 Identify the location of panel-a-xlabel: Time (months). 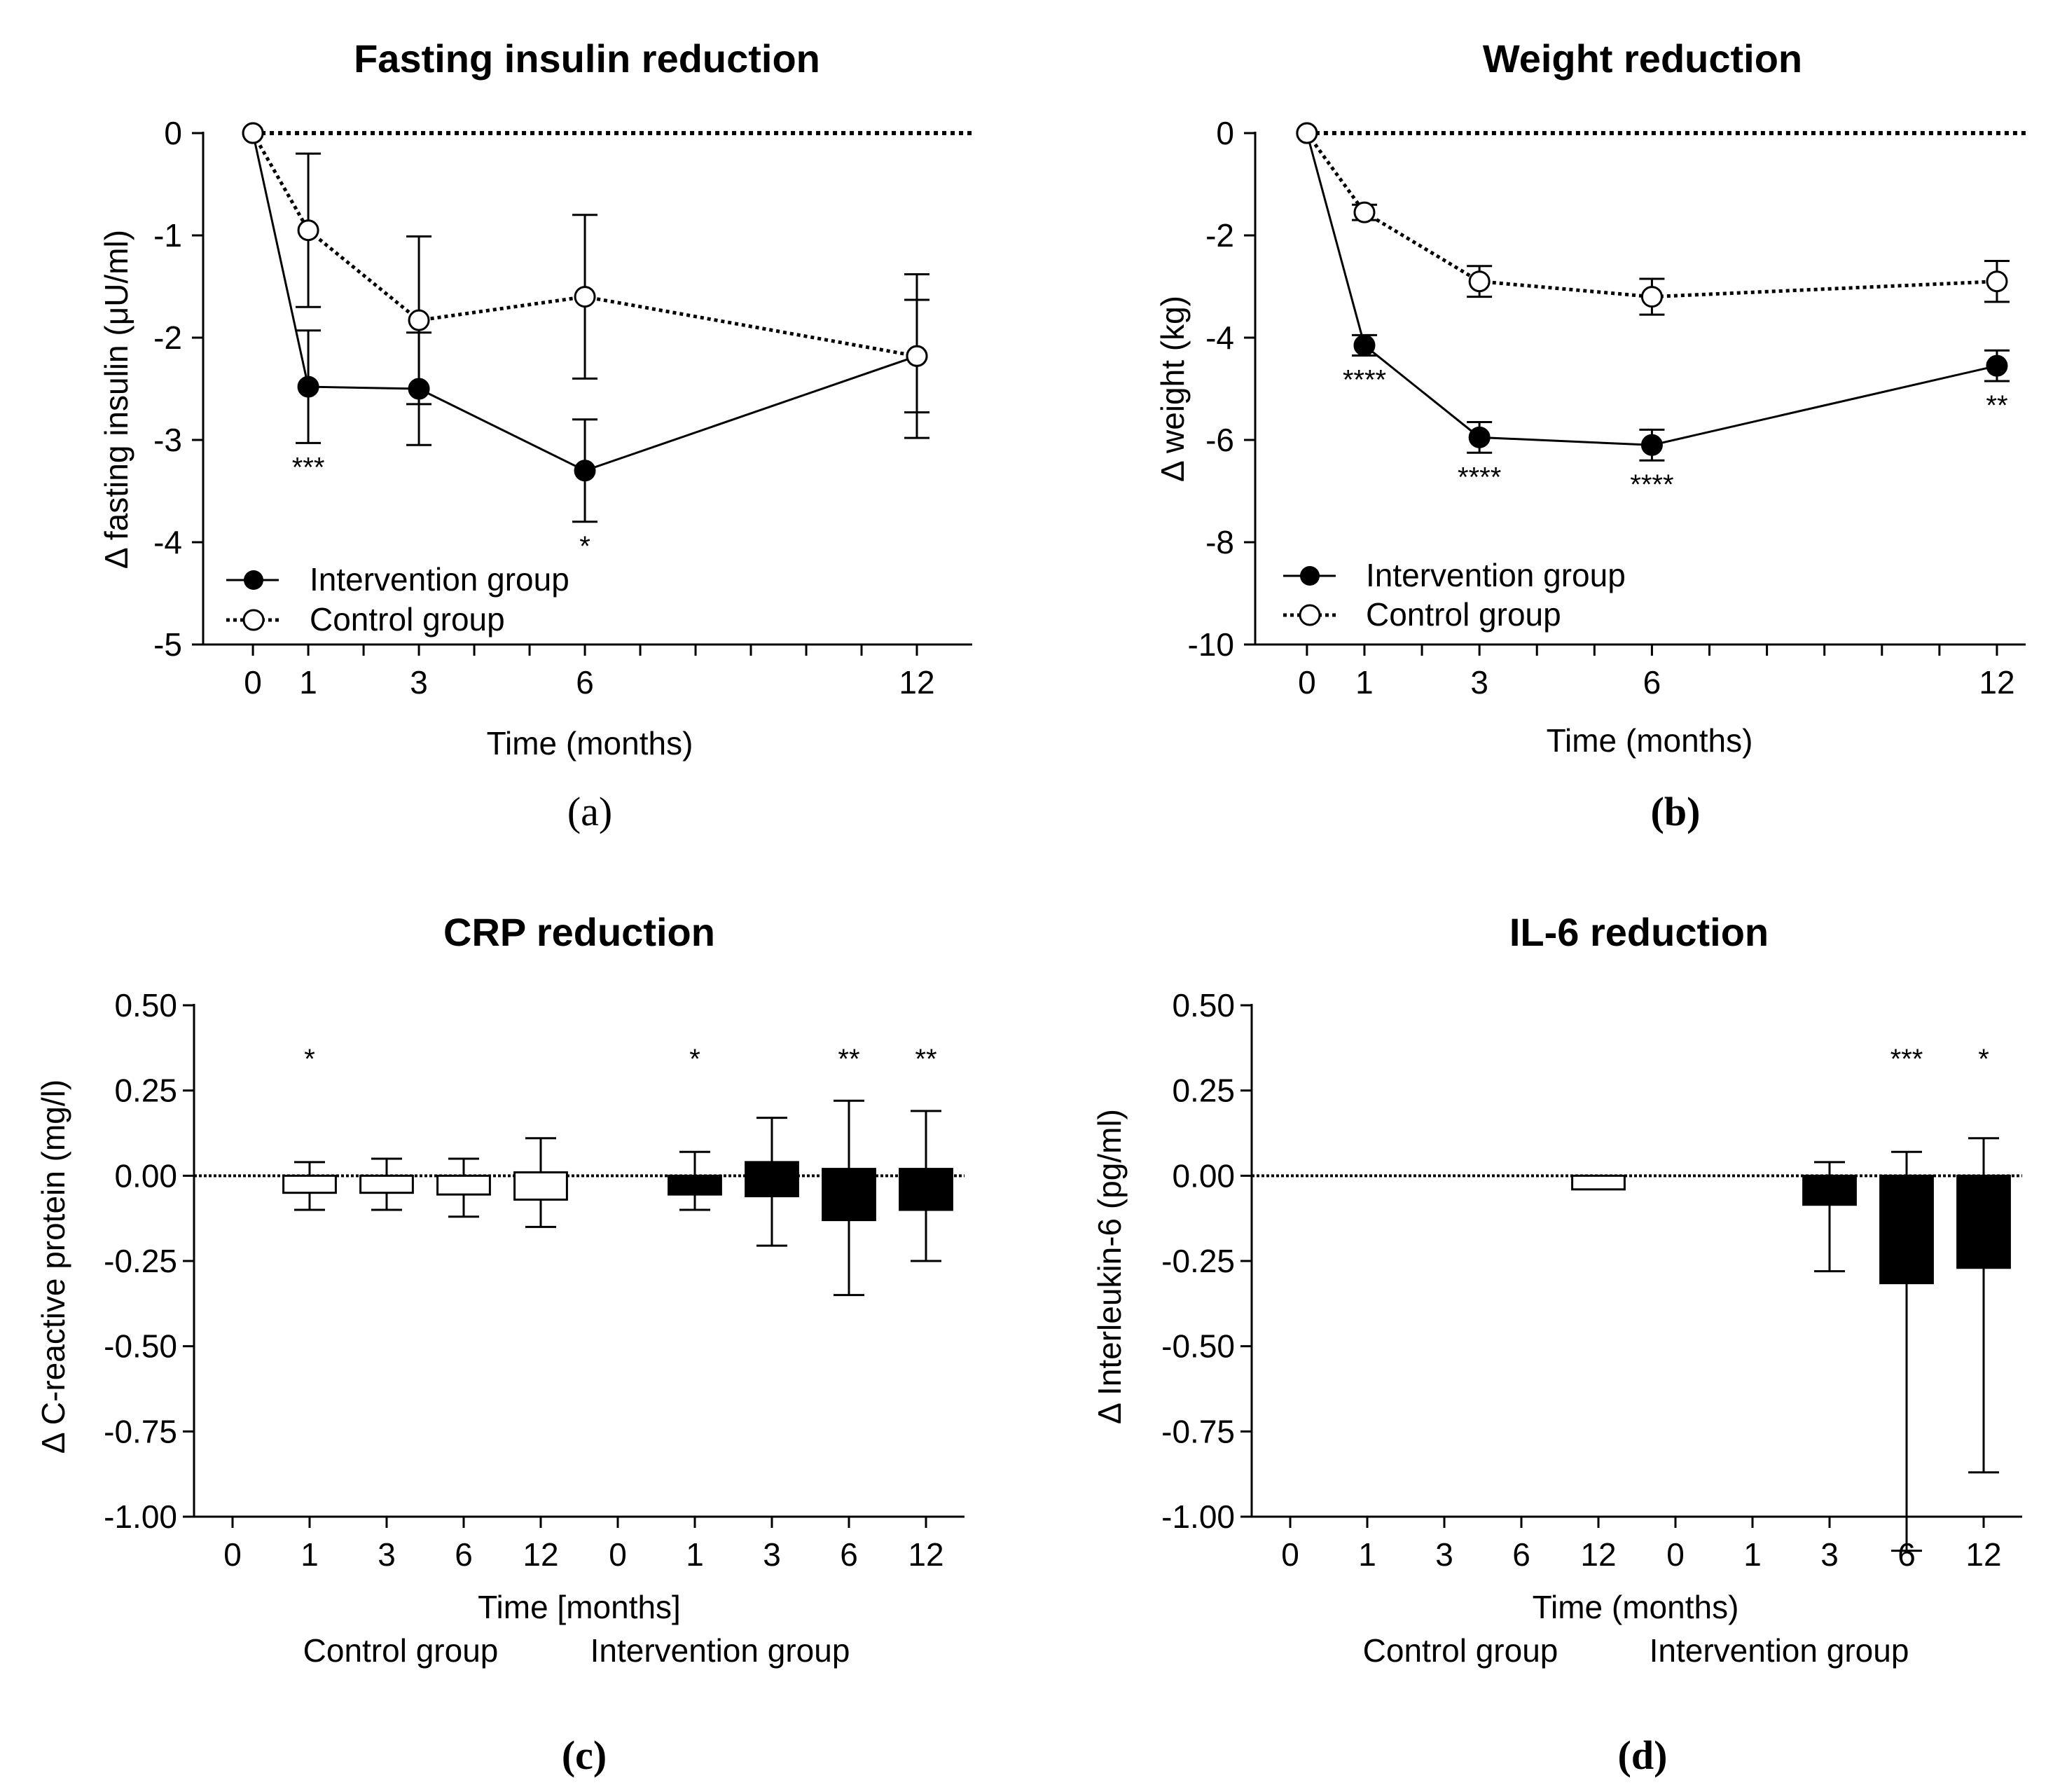
(590, 743).